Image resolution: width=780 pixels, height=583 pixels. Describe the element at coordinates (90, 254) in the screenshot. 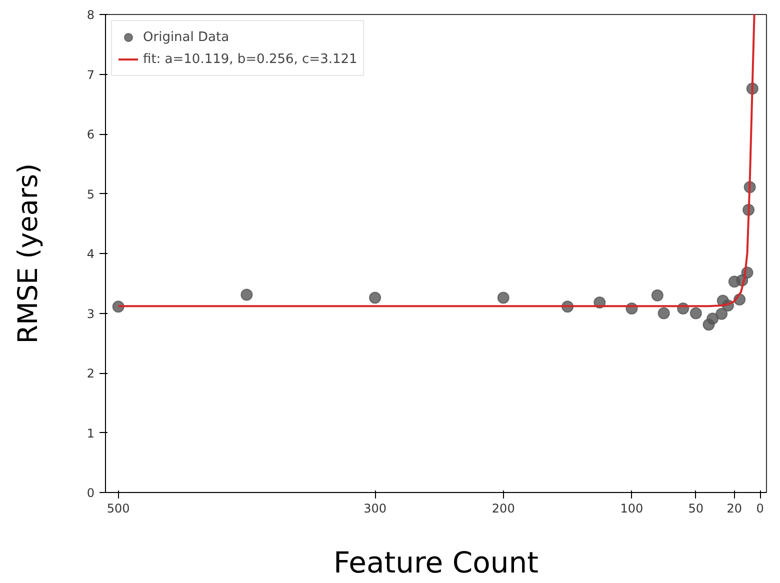

I see `y-tick-label: 4` at that location.